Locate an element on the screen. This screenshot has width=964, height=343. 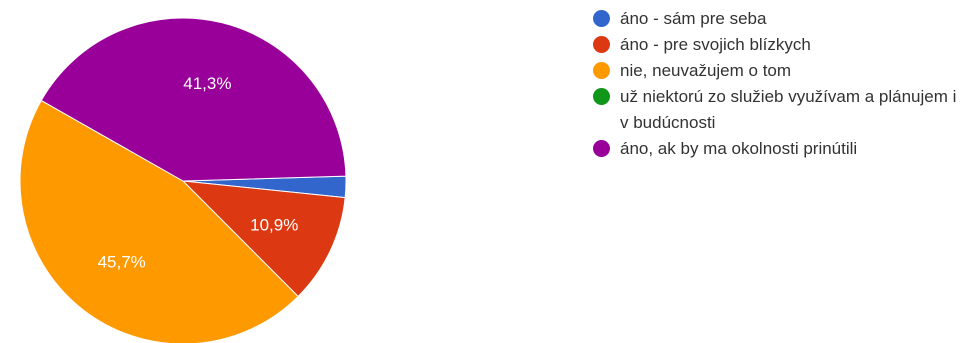
legend-item-4: áno, ak by ma okolnosti prinútili is located at coordinates (778, 149).